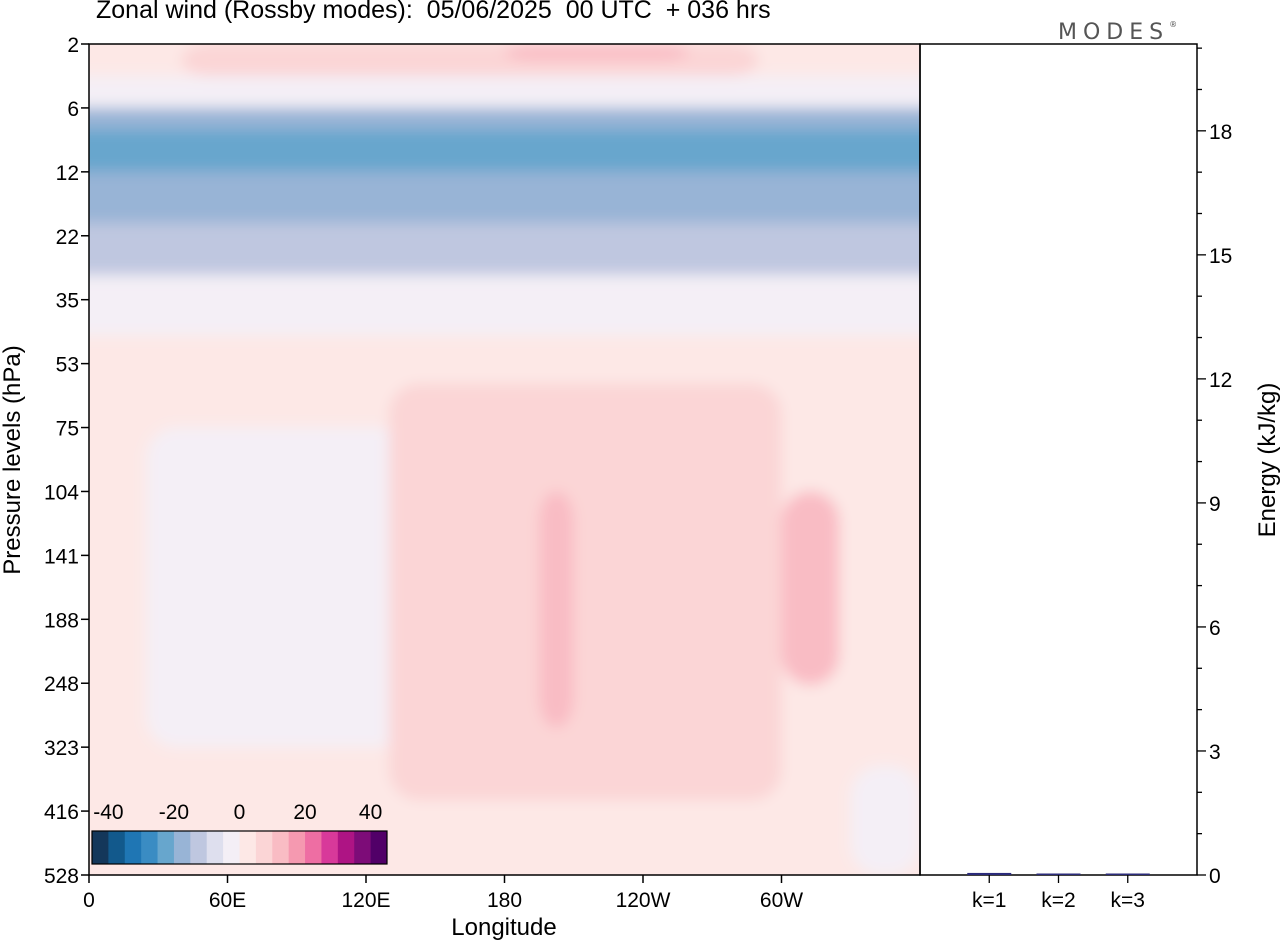  Describe the element at coordinates (73, 45) in the screenshot. I see `y-tick-label: 2` at that location.